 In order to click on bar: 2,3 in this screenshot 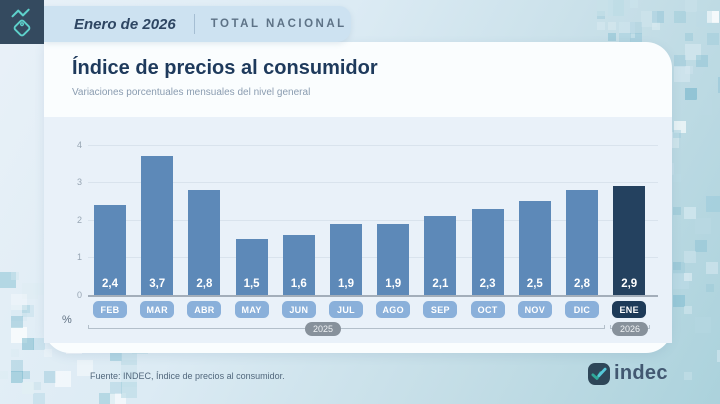, I will do `click(487, 251)`.